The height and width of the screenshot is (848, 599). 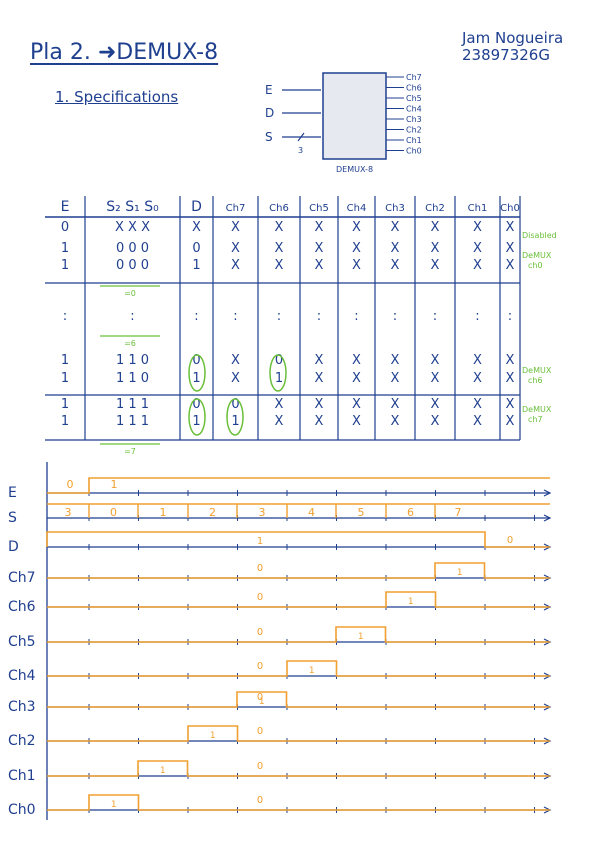 What do you see at coordinates (132, 248) in the screenshot?
I see `table-cell: 0 0 0` at bounding box center [132, 248].